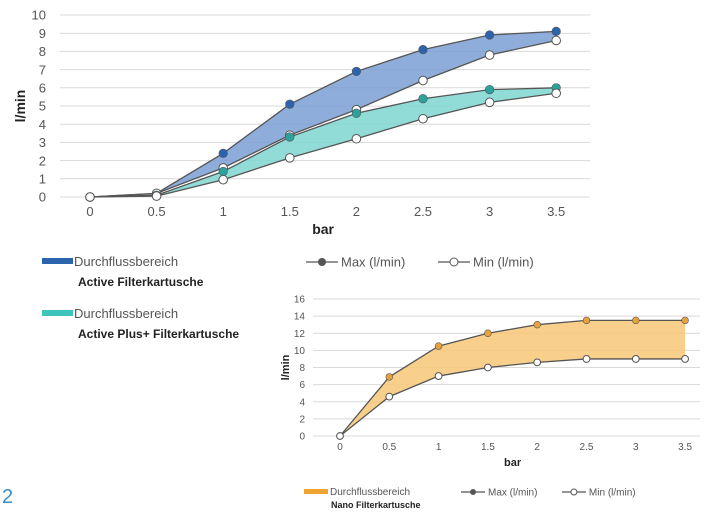 The width and height of the screenshot is (709, 512). What do you see at coordinates (42, 69) in the screenshot?
I see `y-tick-label: 7` at bounding box center [42, 69].